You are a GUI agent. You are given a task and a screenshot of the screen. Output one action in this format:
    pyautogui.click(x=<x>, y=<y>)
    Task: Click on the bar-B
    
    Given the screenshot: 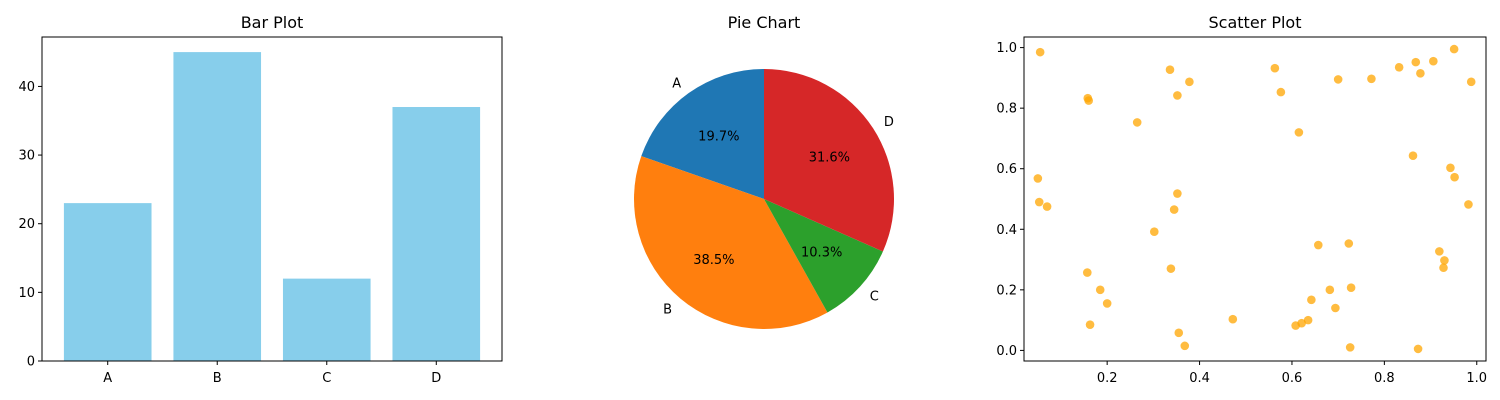 What is the action you would take?
    pyautogui.click(x=217, y=207)
    